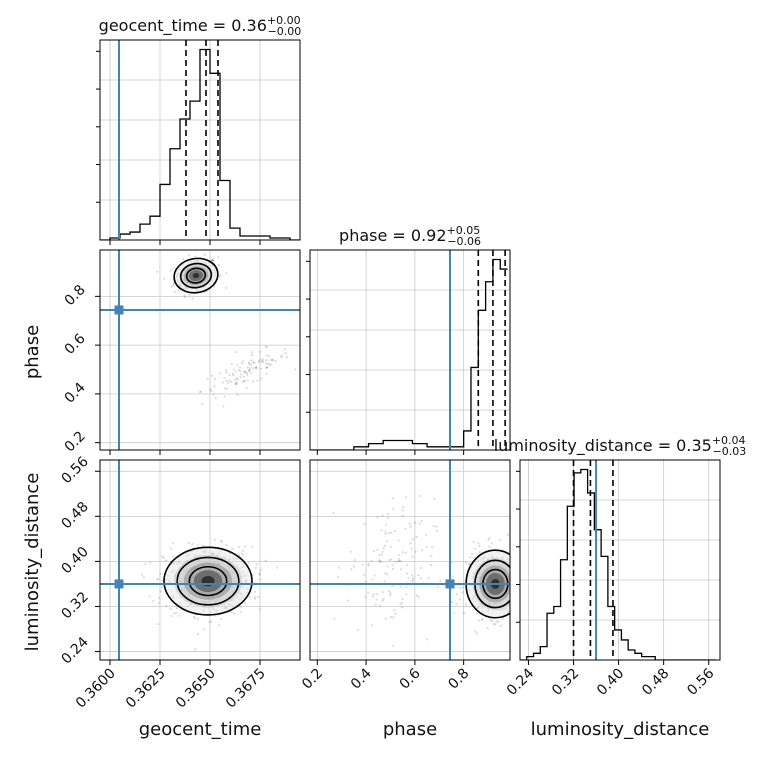 The image size is (760, 760). Describe the element at coordinates (75, 441) in the screenshot. I see `y-tick-label: 0.2` at that location.